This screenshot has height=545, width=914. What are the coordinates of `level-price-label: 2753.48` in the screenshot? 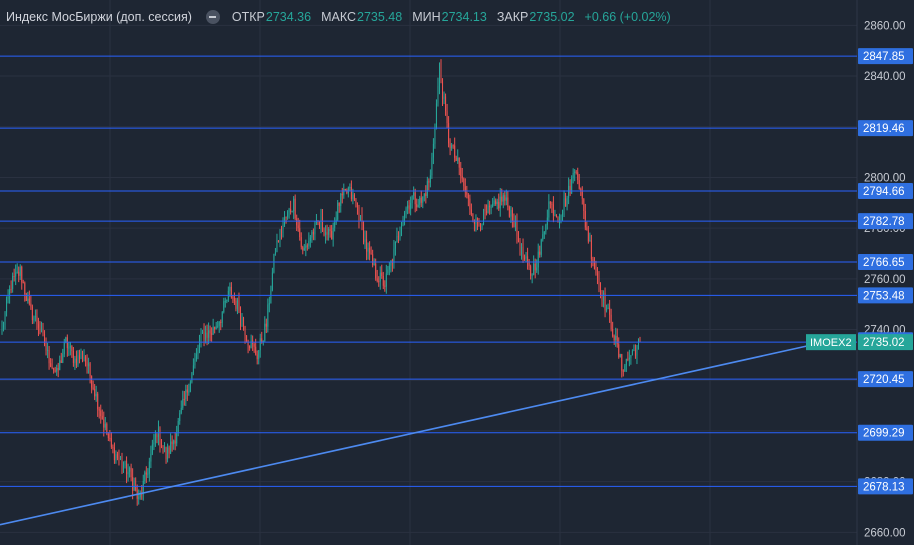 It's located at (884, 296).